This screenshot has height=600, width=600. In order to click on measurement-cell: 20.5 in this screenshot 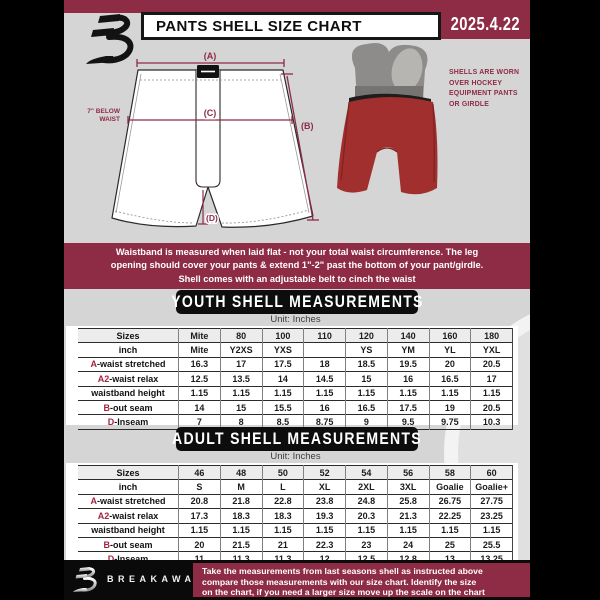, I will do `click(491, 407)`.